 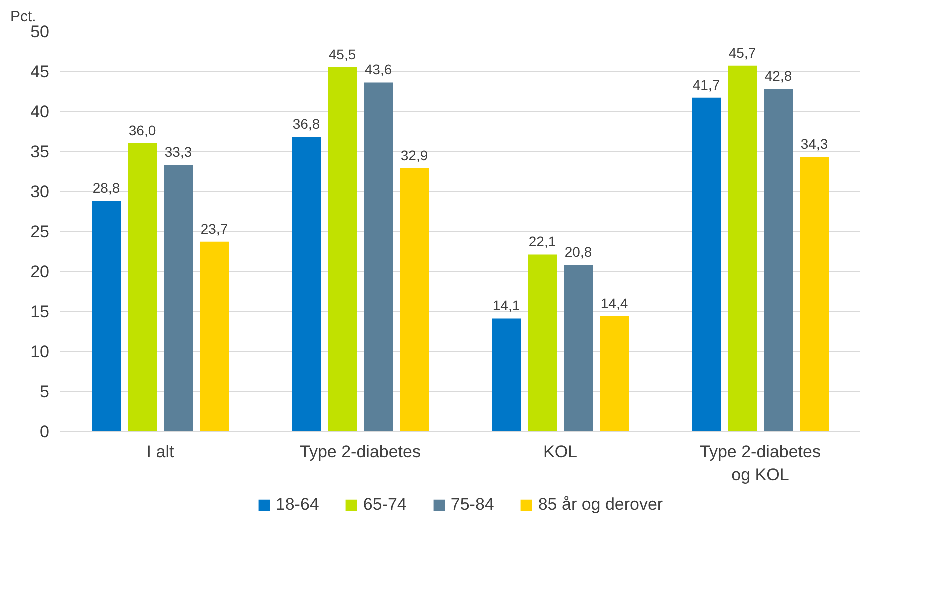 I want to click on x-tick-label: Type 2-diabetes og KOL, so click(x=760, y=463).